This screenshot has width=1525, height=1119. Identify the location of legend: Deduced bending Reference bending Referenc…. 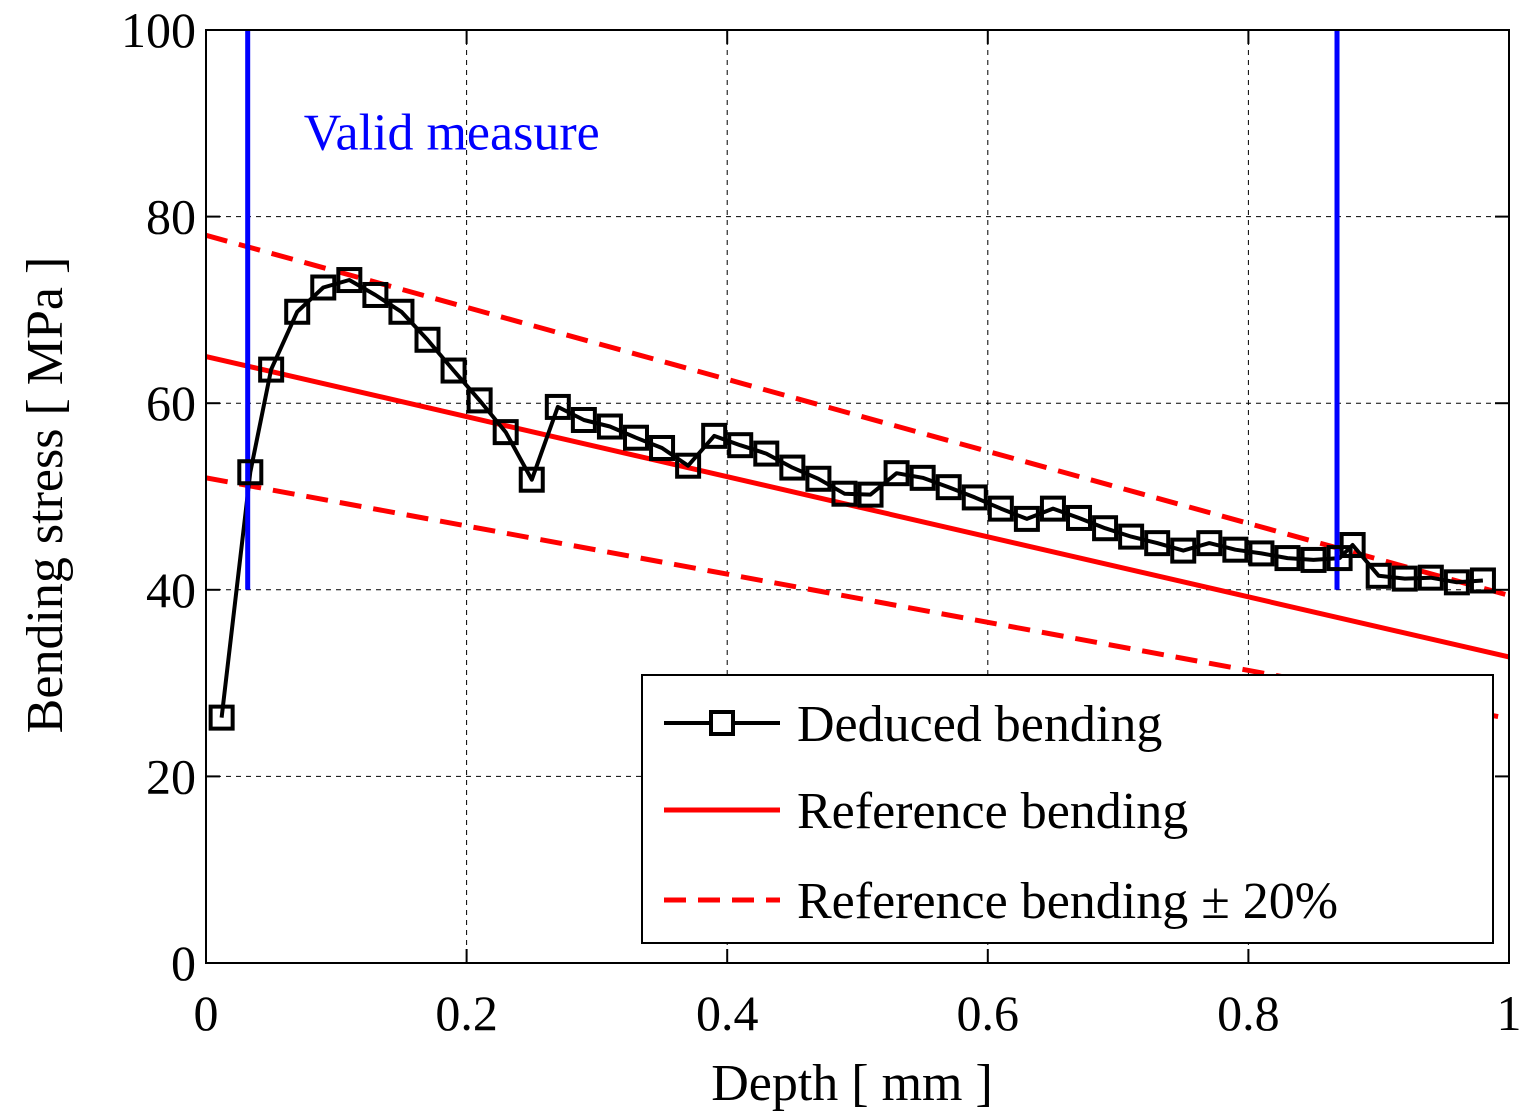
(1067, 809).